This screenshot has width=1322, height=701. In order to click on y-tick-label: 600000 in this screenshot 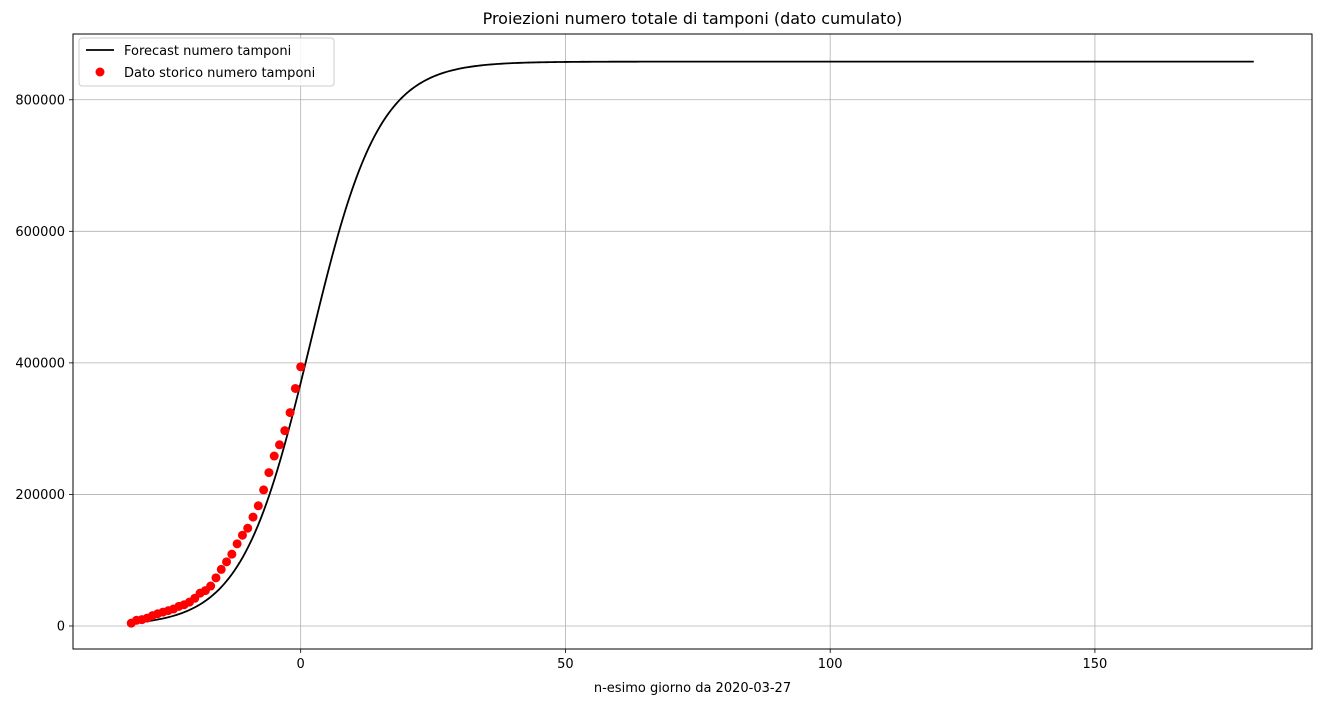, I will do `click(40, 232)`.